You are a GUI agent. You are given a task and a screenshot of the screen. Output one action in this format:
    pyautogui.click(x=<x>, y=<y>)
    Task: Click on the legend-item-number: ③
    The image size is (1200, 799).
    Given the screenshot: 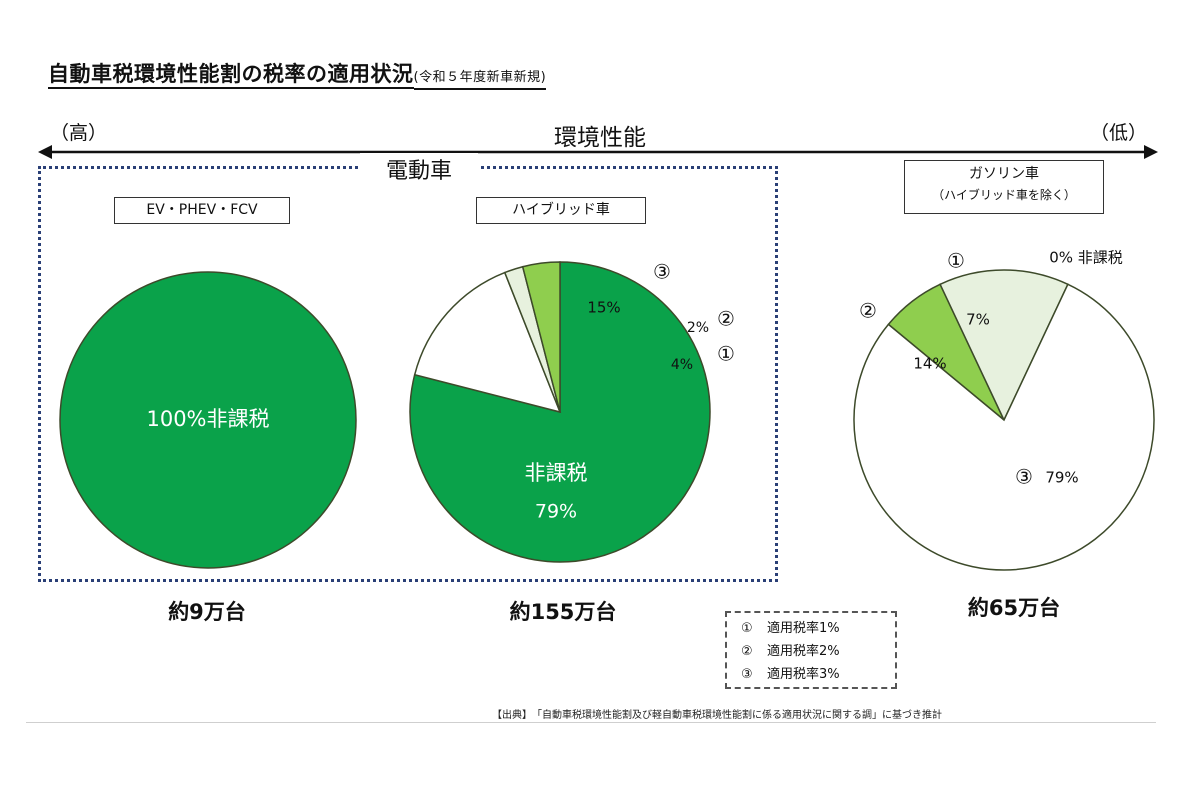 What is the action you would take?
    pyautogui.click(x=747, y=674)
    